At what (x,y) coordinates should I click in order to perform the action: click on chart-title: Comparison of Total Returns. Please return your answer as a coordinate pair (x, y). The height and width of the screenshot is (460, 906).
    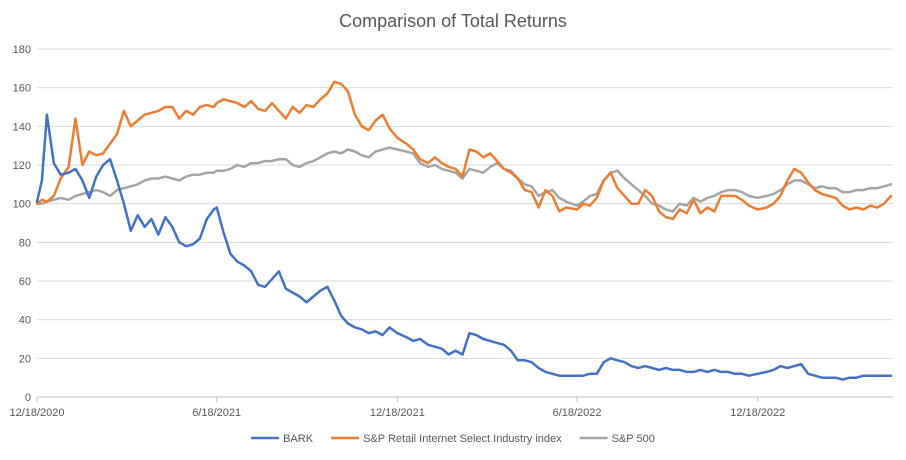
    Looking at the image, I should click on (453, 21).